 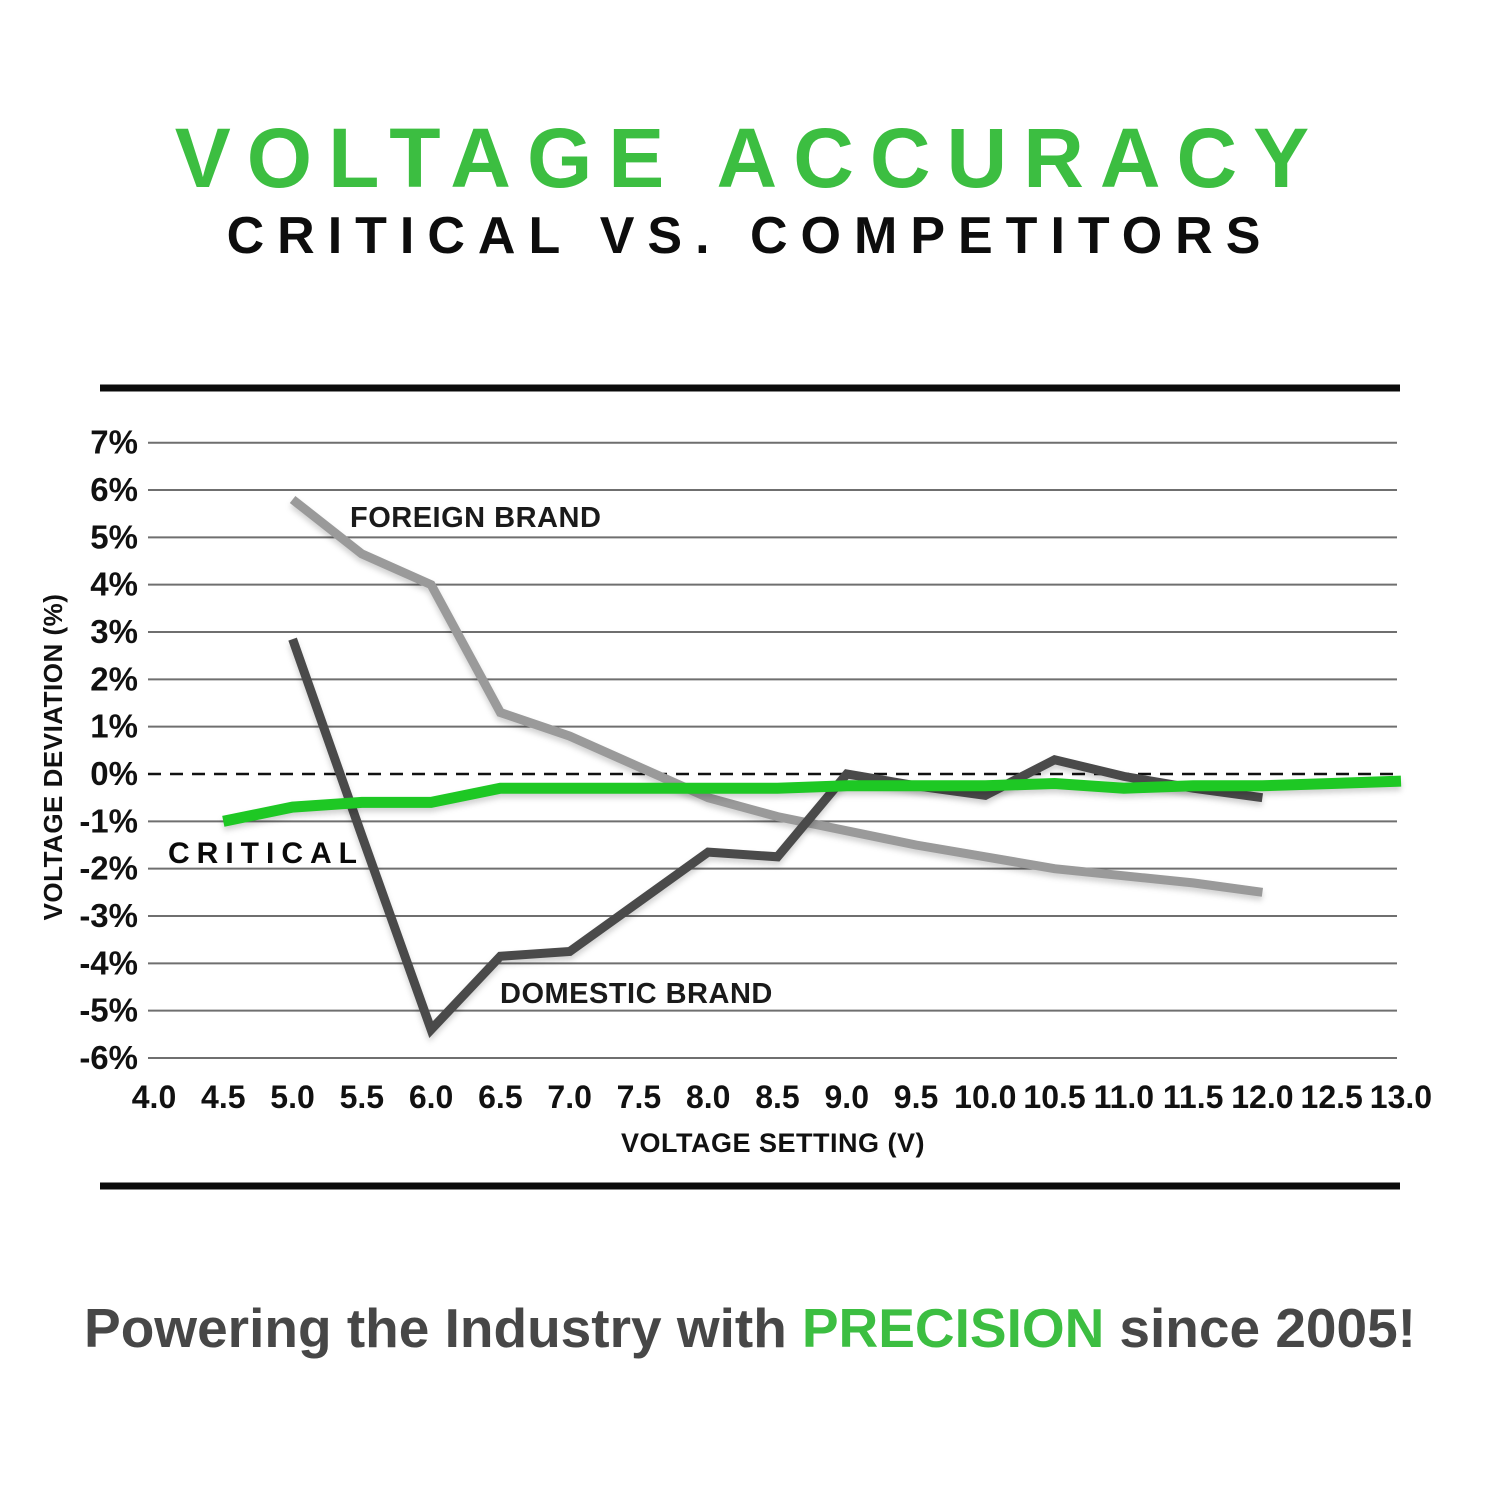 I want to click on y-axis-title: VOLTAGE DEVIATION (%), so click(x=53, y=757).